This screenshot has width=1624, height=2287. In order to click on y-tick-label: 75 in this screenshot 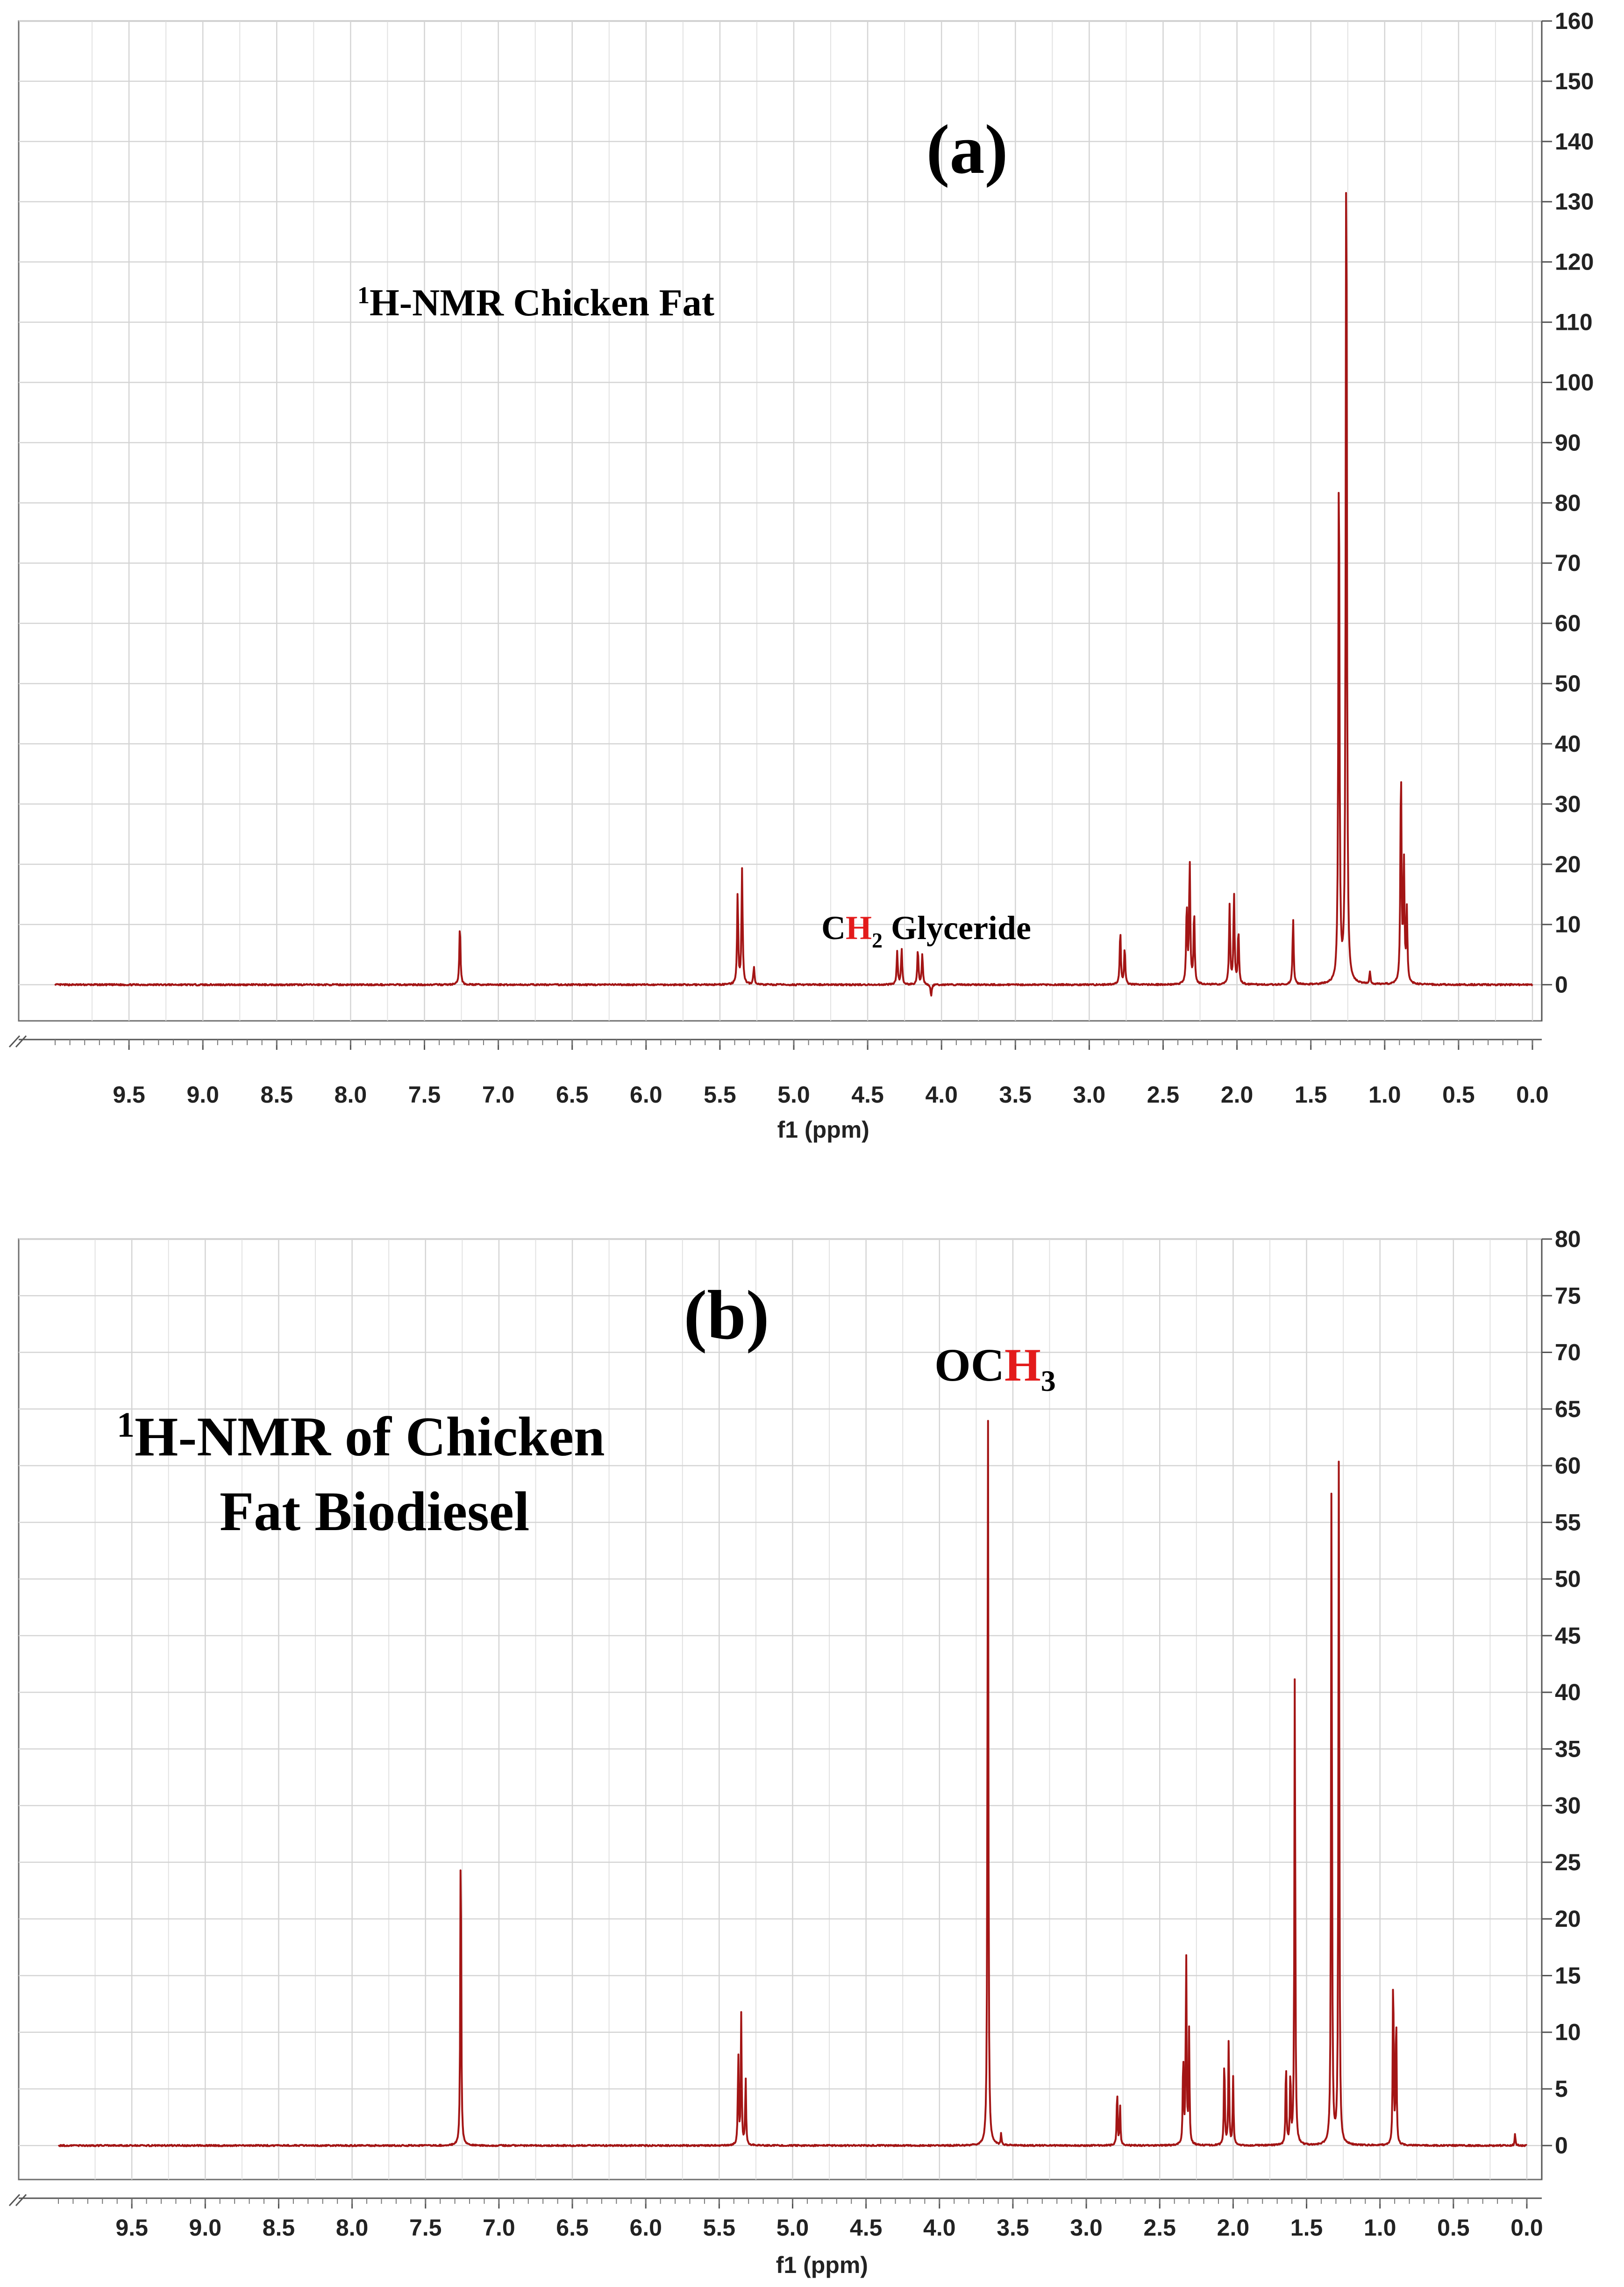, I will do `click(1568, 1295)`.